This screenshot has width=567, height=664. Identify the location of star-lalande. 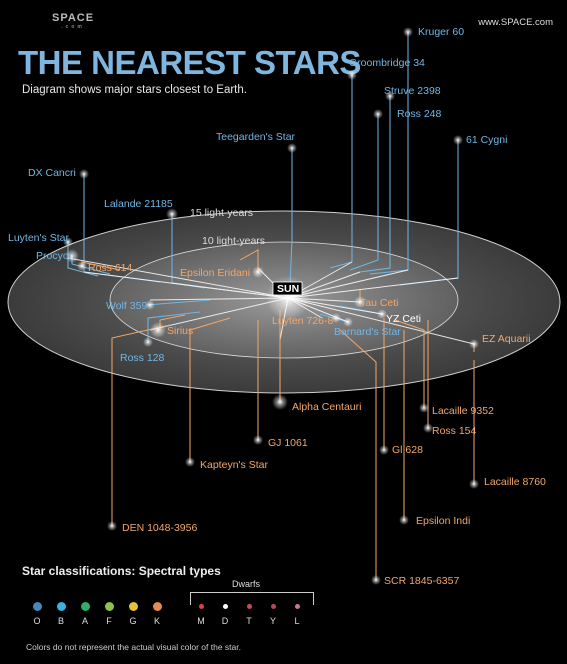
(172, 214).